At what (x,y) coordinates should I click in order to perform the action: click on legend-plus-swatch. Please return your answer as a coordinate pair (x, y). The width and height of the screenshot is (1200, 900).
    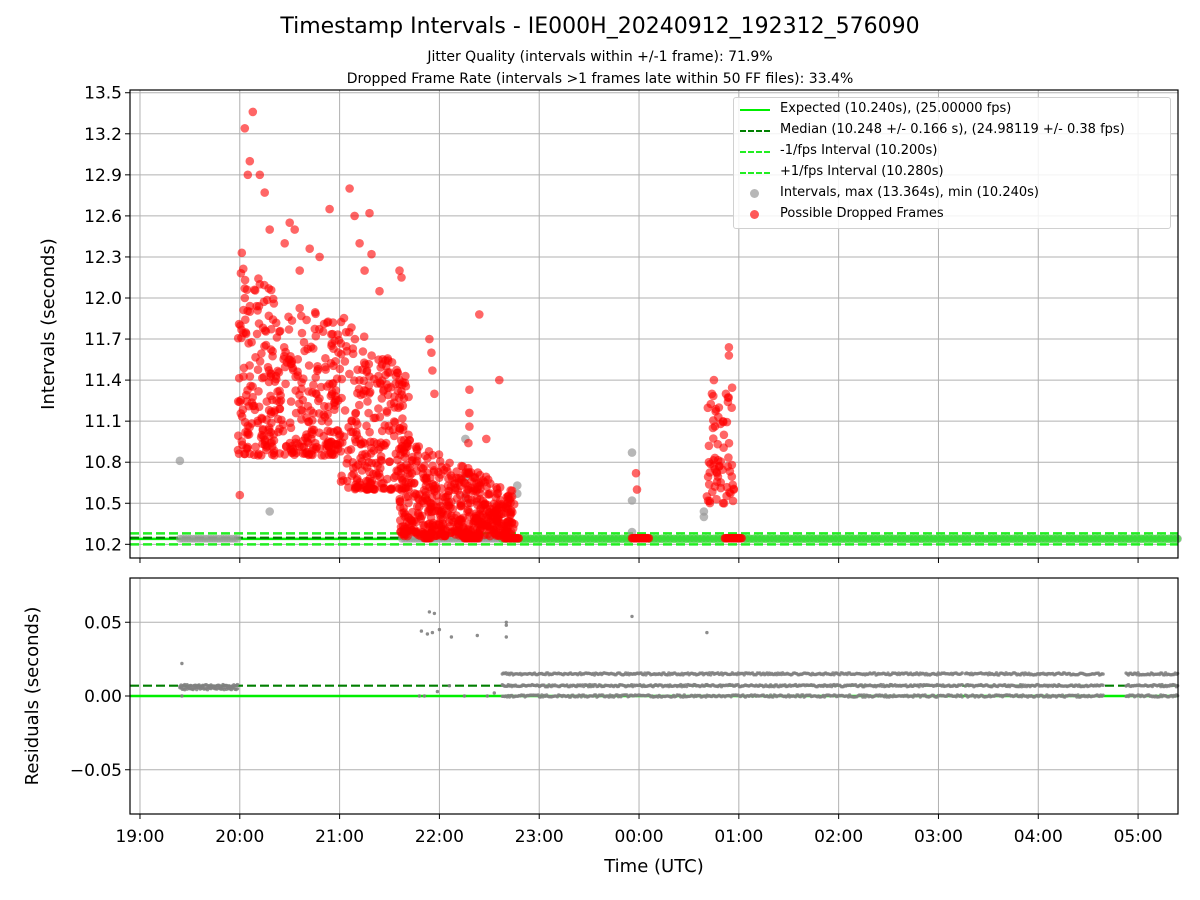
    Looking at the image, I should click on (755, 173).